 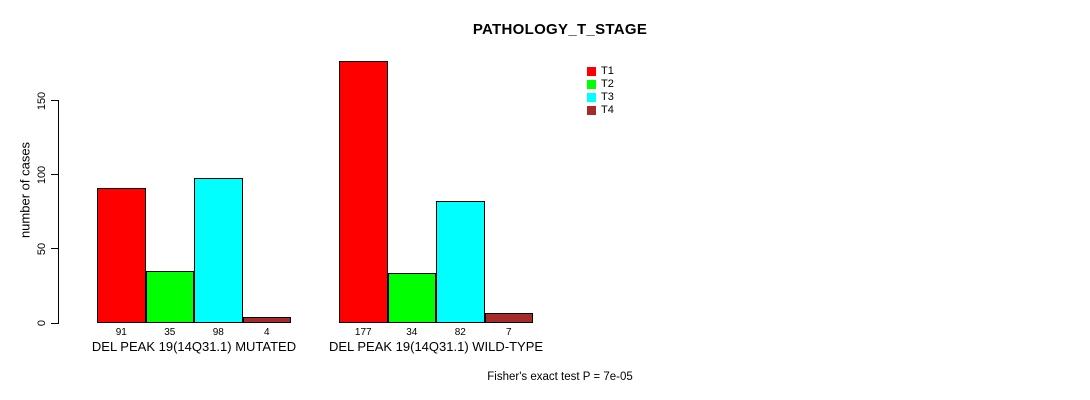 What do you see at coordinates (600, 71) in the screenshot?
I see `legend-item: T1` at bounding box center [600, 71].